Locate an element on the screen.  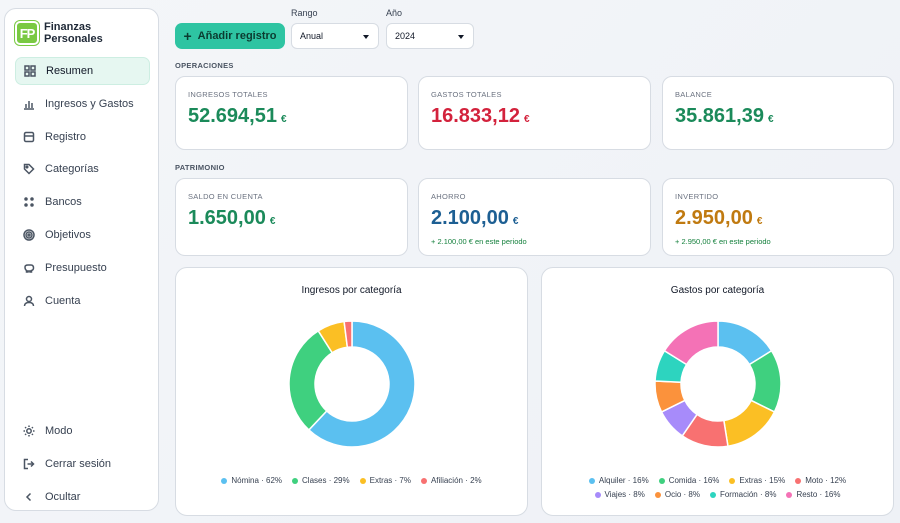
slice-afiliacion is located at coordinates (348, 334).